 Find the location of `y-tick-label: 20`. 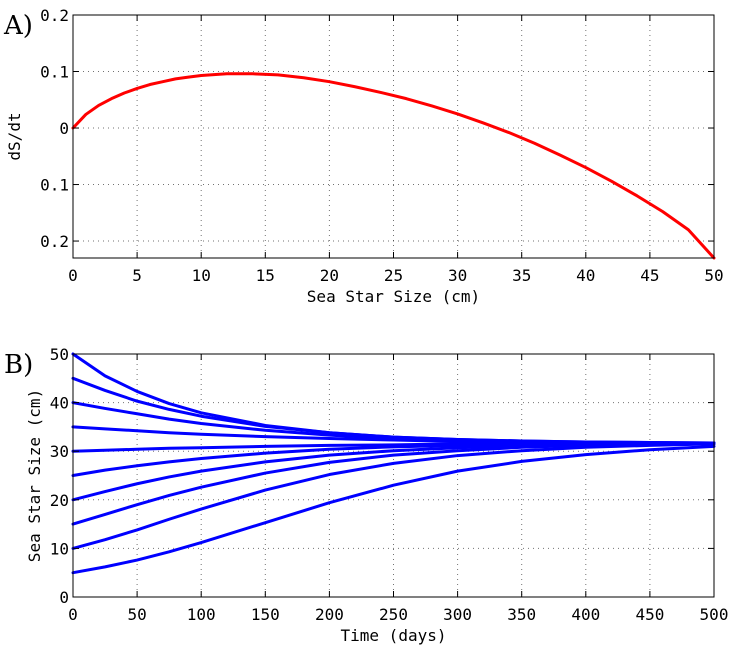

y-tick-label: 20 is located at coordinates (59, 500).